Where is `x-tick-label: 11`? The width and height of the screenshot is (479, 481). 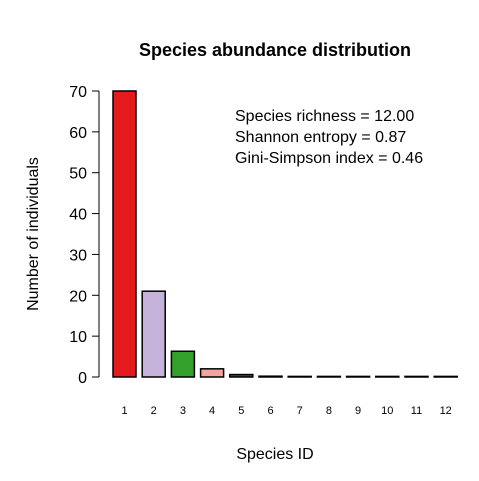
x-tick-label: 11 is located at coordinates (416, 411).